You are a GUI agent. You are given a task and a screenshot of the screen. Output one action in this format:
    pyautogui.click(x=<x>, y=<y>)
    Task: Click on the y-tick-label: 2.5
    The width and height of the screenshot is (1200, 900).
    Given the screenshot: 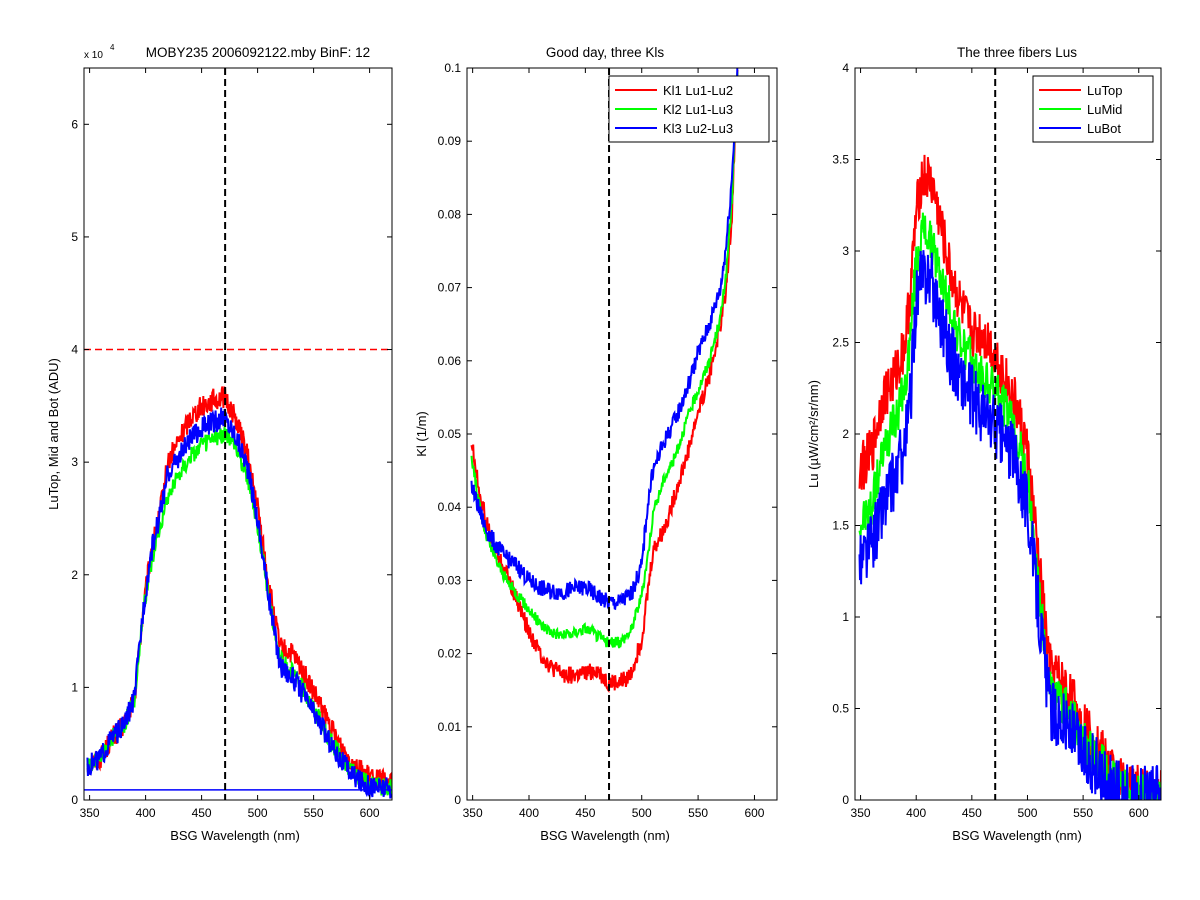 What is the action you would take?
    pyautogui.click(x=840, y=343)
    